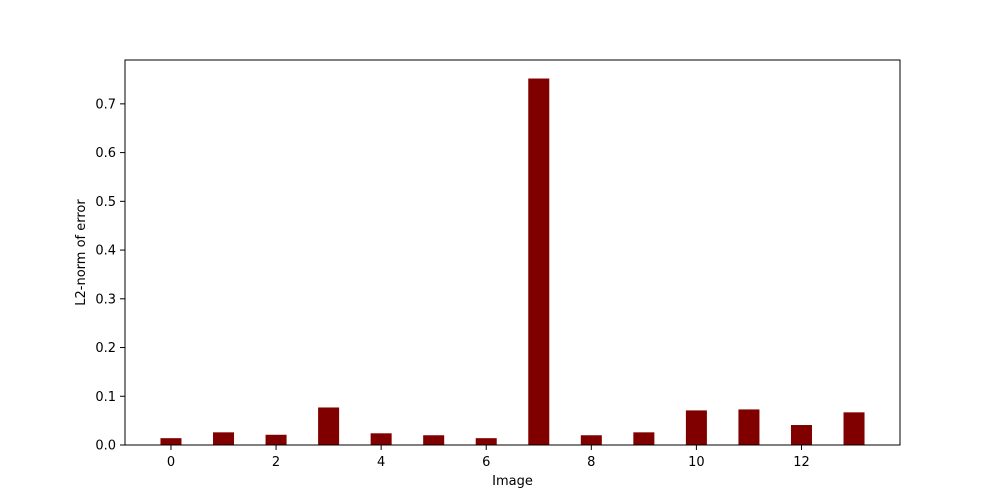 The image size is (1000, 500). What do you see at coordinates (105, 397) in the screenshot?
I see `y-tick-label: 0.1` at bounding box center [105, 397].